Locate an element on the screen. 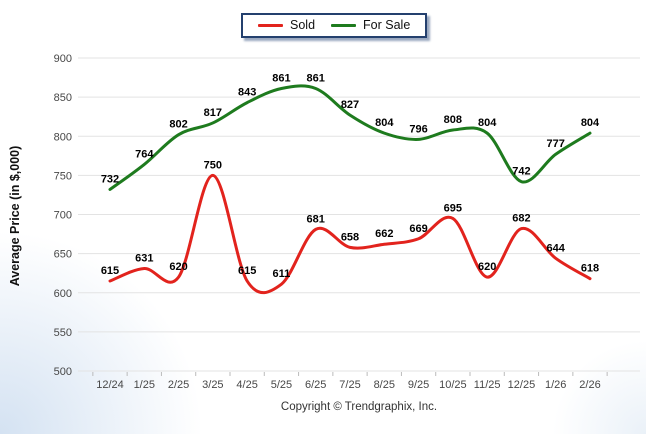 The width and height of the screenshot is (646, 434). data-label-sold: 662 is located at coordinates (384, 234).